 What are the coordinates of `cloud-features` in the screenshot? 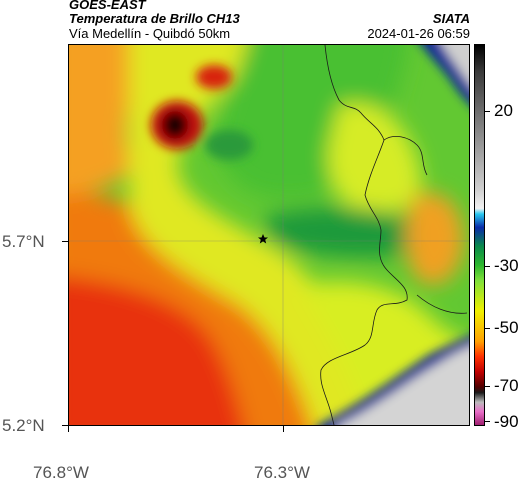 It's located at (202, 112).